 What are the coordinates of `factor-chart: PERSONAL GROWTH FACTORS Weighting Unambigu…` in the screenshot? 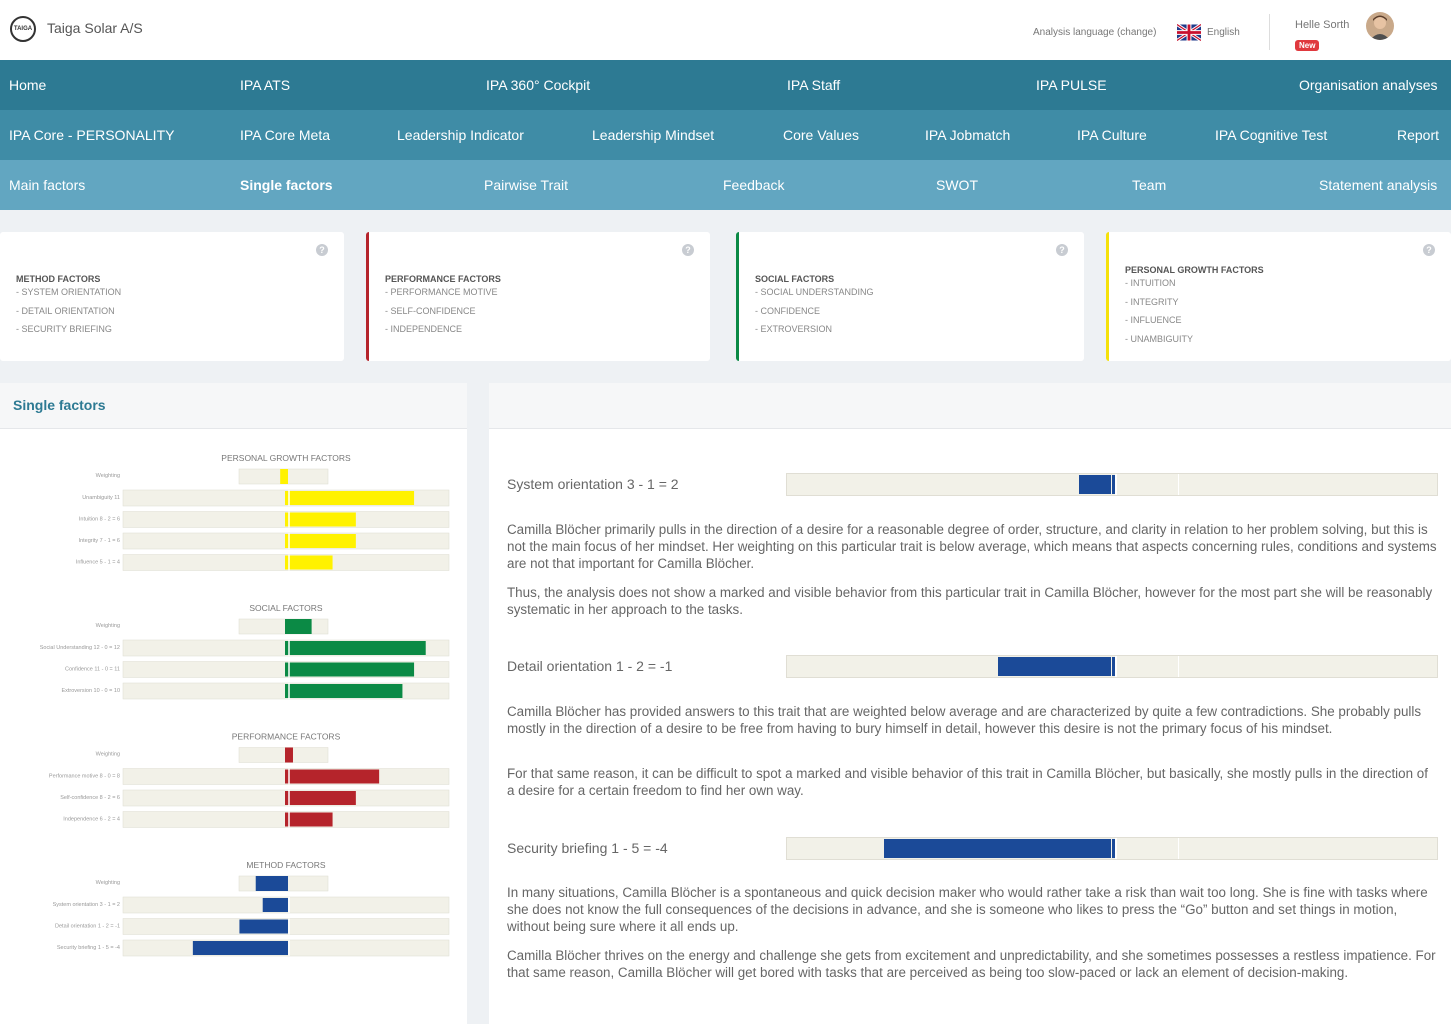 It's located at (245, 705).